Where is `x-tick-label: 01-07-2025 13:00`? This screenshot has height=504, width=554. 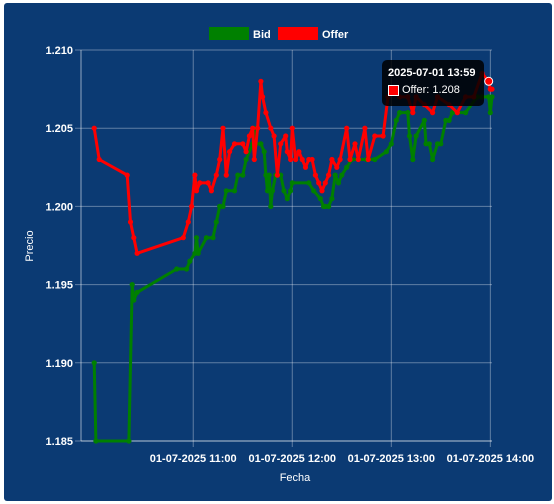 x-tick-label: 01-07-2025 13:00 is located at coordinates (391, 459).